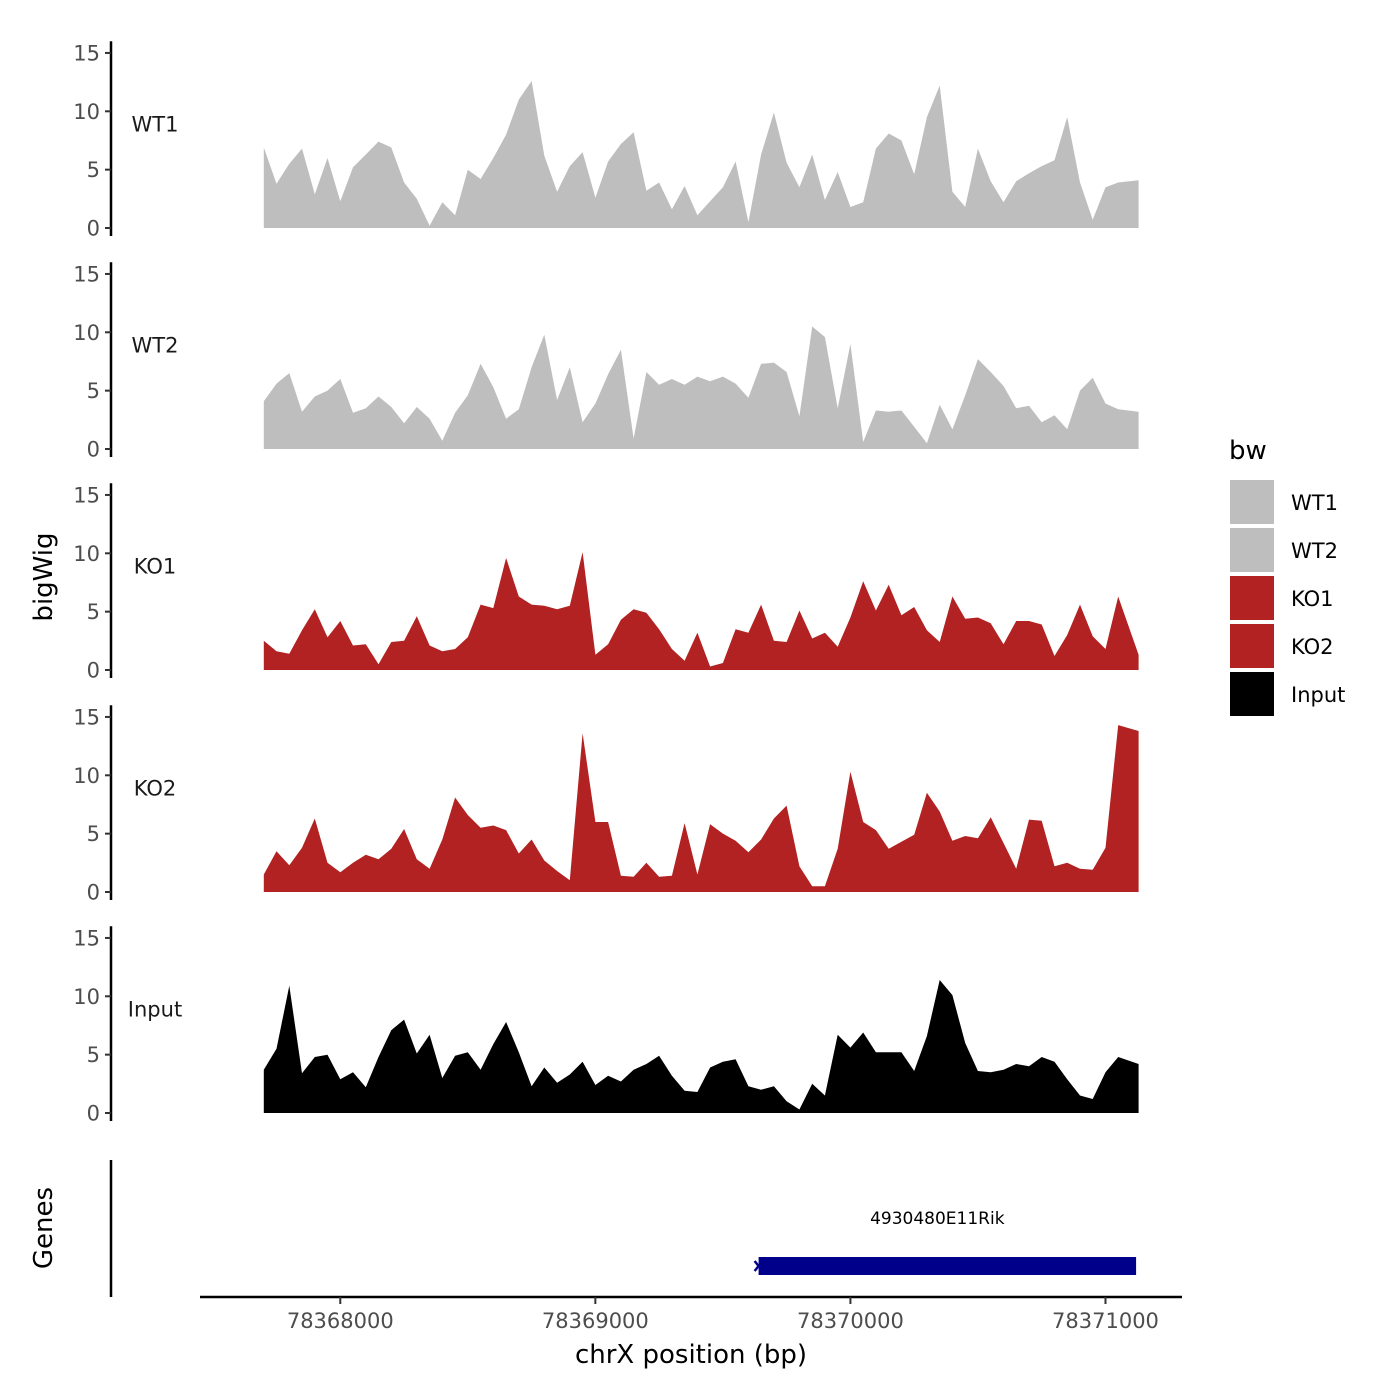  I want to click on legend-key-ko2, so click(1252, 646).